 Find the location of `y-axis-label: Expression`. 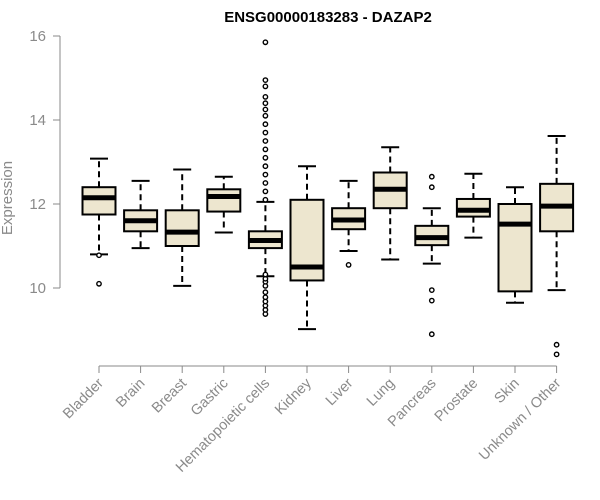

y-axis-label: Expression is located at coordinates (8, 198).